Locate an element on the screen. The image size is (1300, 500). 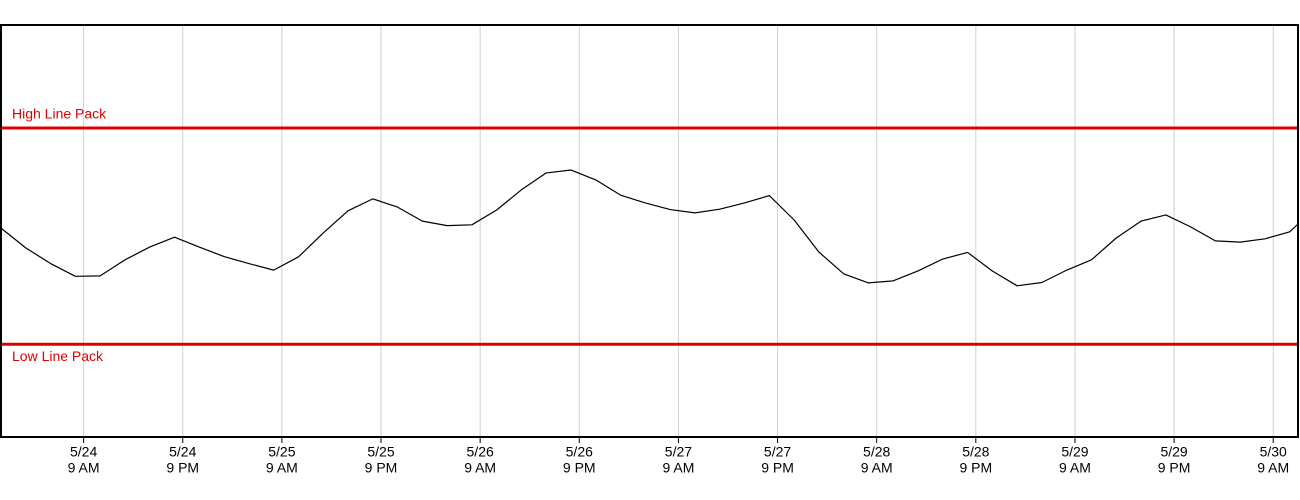
reference-label: High Line Pack is located at coordinates (59, 114).